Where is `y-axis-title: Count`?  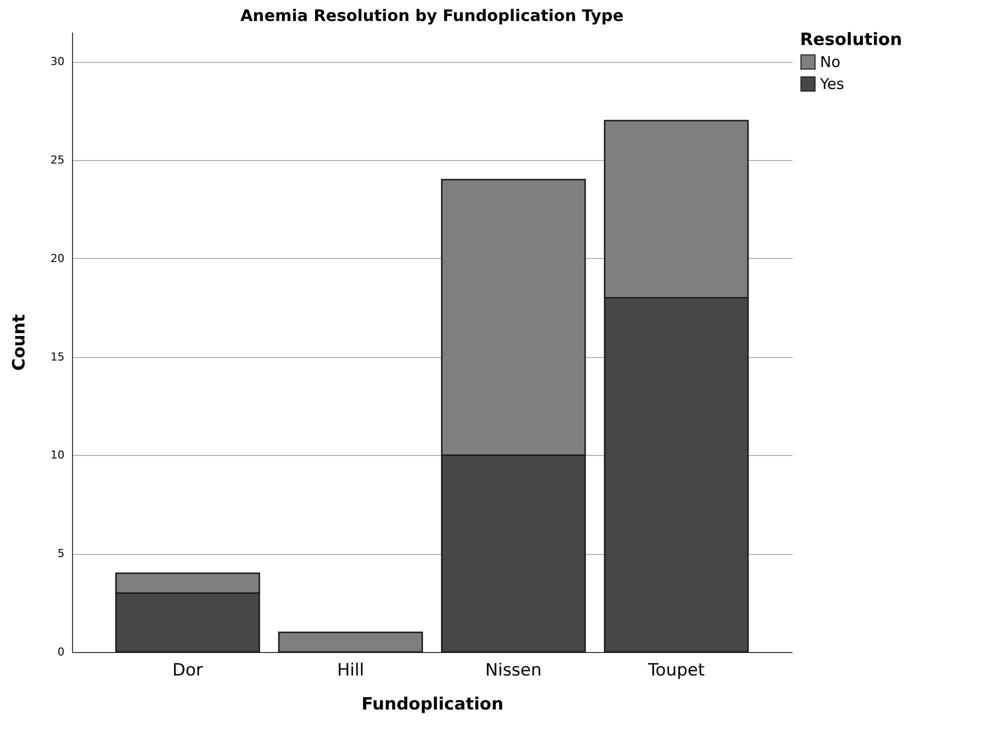
y-axis-title: Count is located at coordinates (20, 342).